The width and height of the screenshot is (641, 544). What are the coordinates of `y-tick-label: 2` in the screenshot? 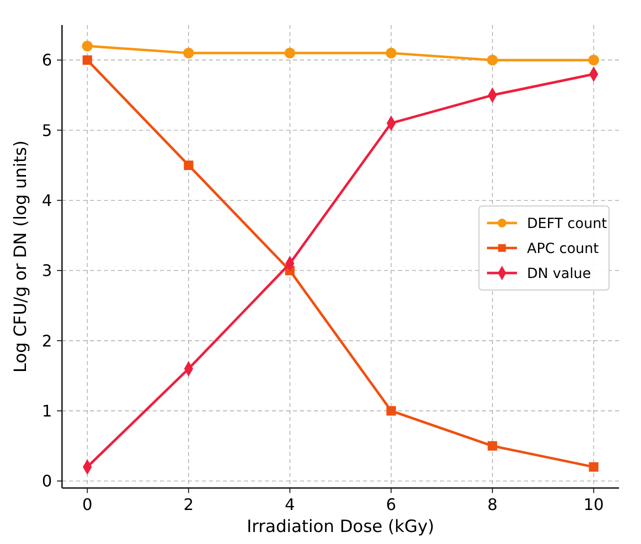 It's located at (47, 340).